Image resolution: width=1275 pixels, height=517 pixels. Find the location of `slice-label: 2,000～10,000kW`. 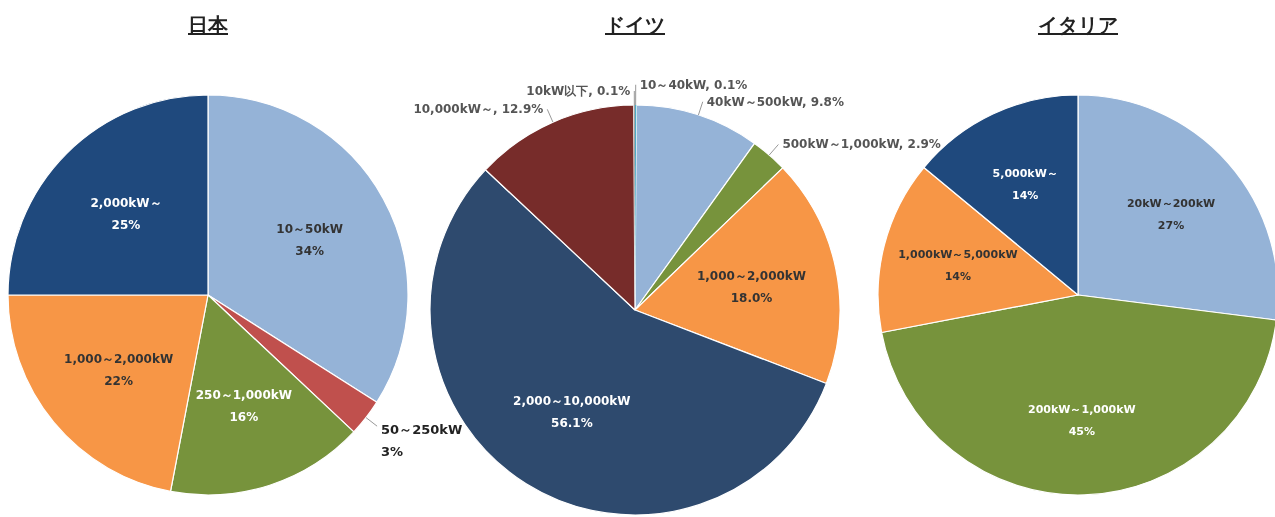

slice-label: 2,000～10,000kW is located at coordinates (572, 400).